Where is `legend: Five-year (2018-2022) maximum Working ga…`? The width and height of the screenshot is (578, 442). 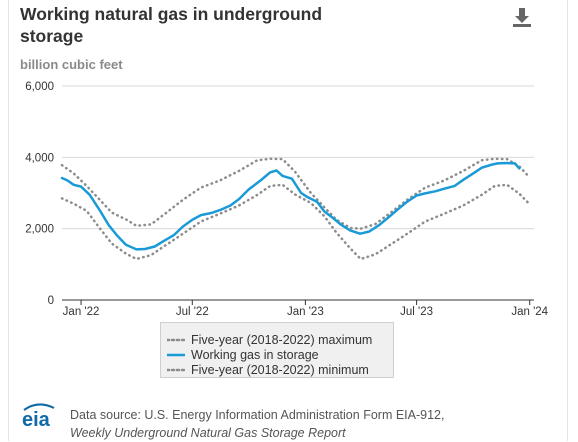 legend: Five-year (2018-2022) maximum Working ga… is located at coordinates (277, 350).